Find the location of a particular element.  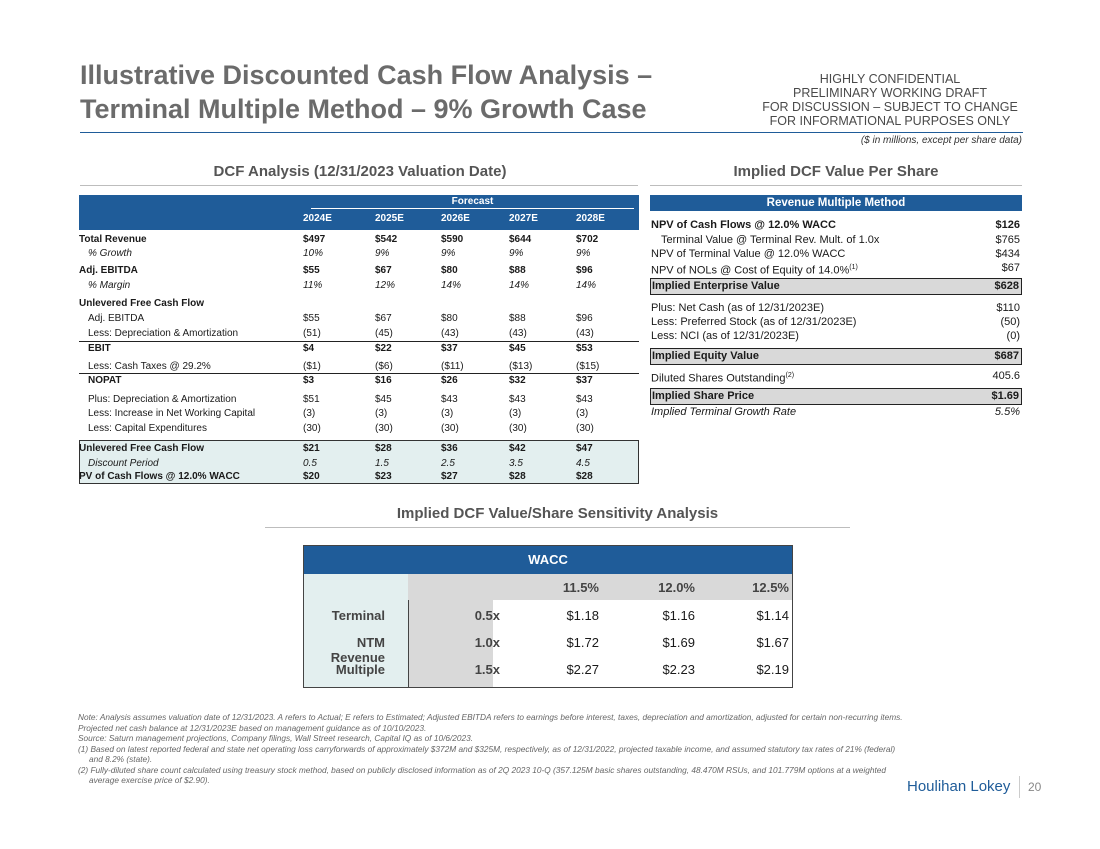

implied-row: Less: NCI (as of 12/31/2023E) (0) is located at coordinates (836, 336).